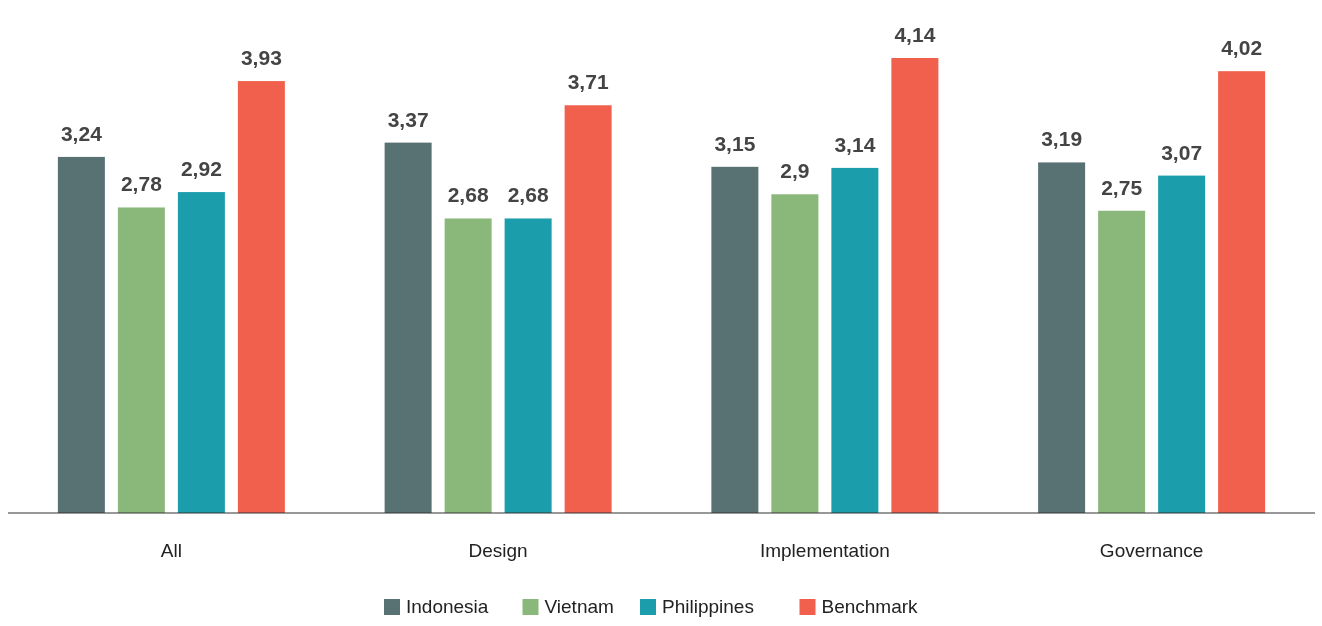 This screenshot has width=1322, height=626. Describe the element at coordinates (795, 171) in the screenshot. I see `data-label: 2,9` at that location.